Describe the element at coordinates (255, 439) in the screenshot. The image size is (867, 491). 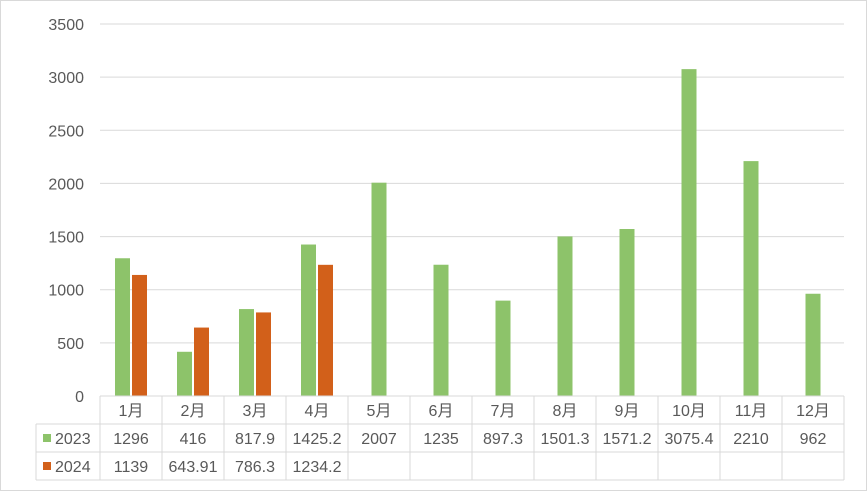
I see `data-label: 817.9` at that location.